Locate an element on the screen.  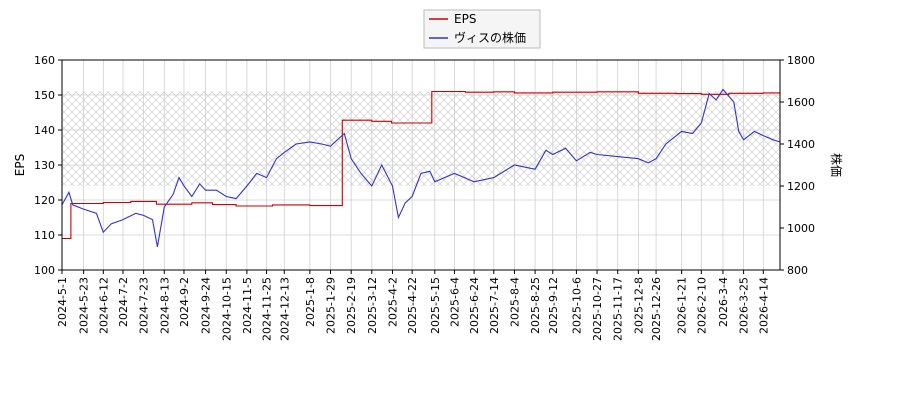
x-tick-label: 2025-10-6 is located at coordinates (576, 305).